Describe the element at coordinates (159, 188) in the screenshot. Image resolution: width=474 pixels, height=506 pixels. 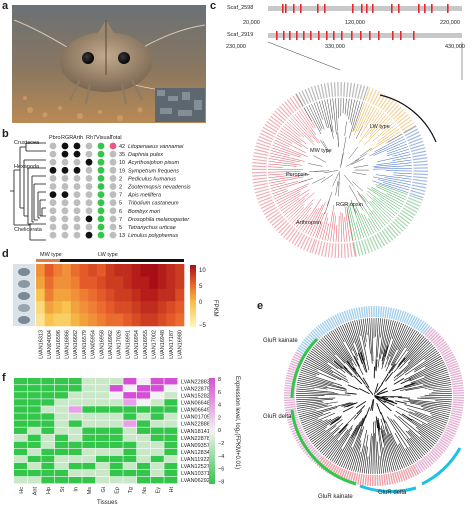
I see `species-name: Zootermopsis nevadensis` at that location.